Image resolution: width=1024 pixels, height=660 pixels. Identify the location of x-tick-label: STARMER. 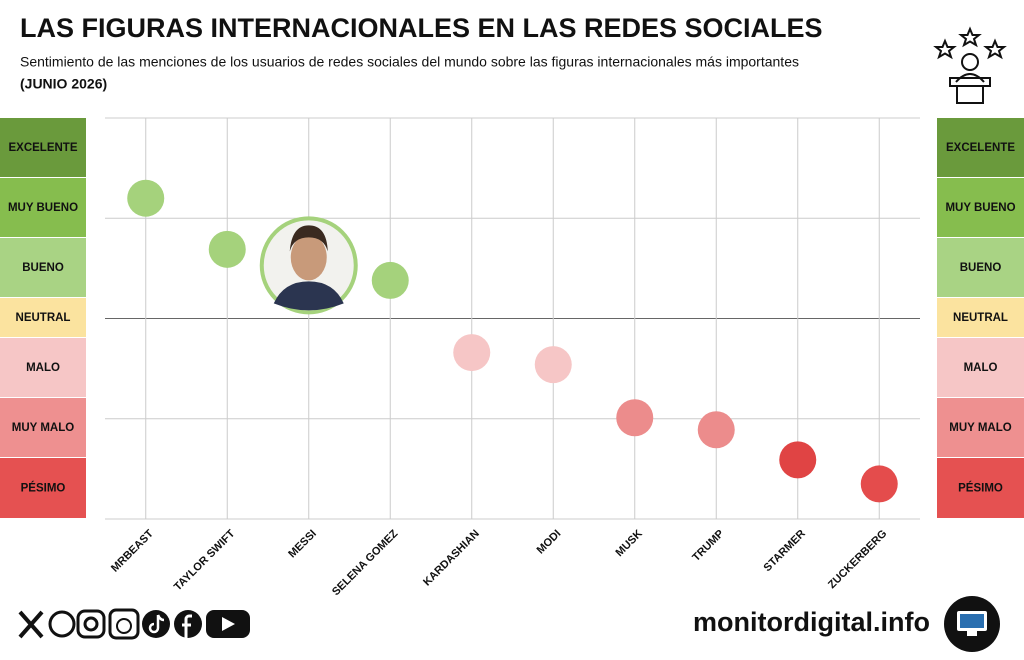
(785, 551).